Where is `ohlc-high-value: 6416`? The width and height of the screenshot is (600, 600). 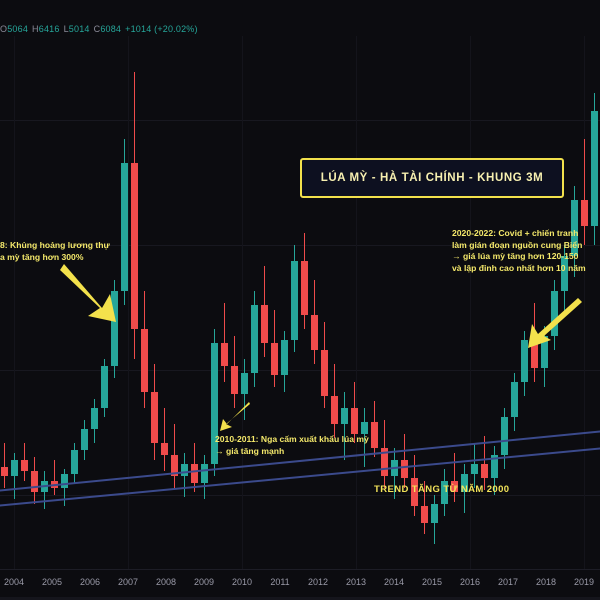
ohlc-high-value: 6416 is located at coordinates (49, 29).